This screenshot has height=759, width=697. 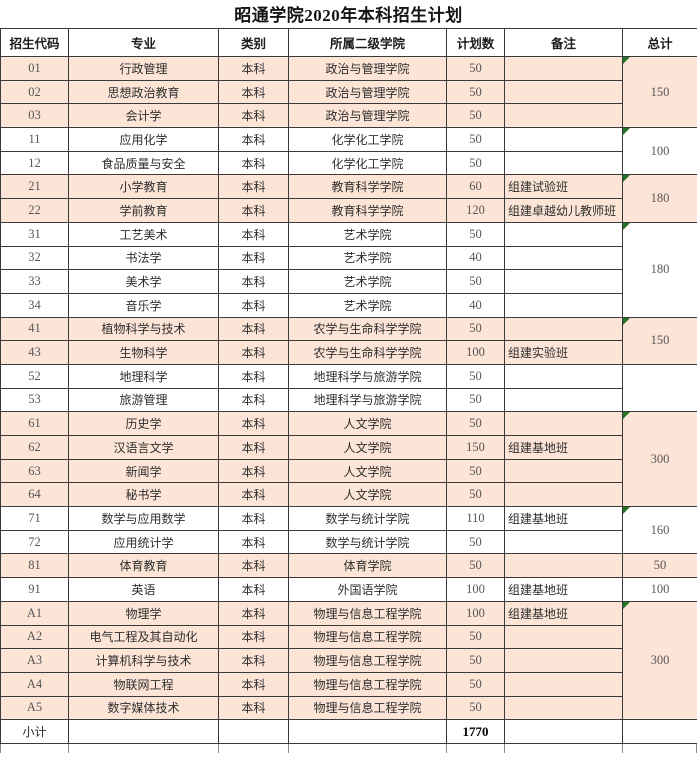 I want to click on table-row: A3 计算机科学与技术 本科 物理与信息工程学院 50, so click(x=348, y=660).